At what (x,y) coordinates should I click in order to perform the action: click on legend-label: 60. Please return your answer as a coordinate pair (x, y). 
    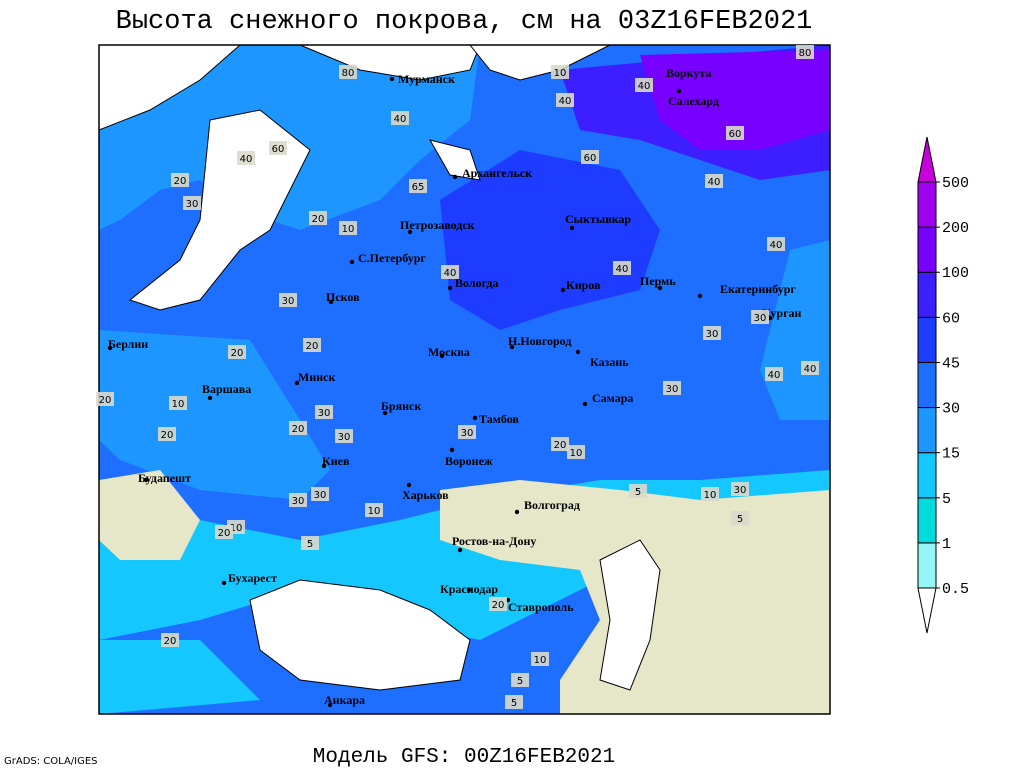
    Looking at the image, I should click on (951, 318).